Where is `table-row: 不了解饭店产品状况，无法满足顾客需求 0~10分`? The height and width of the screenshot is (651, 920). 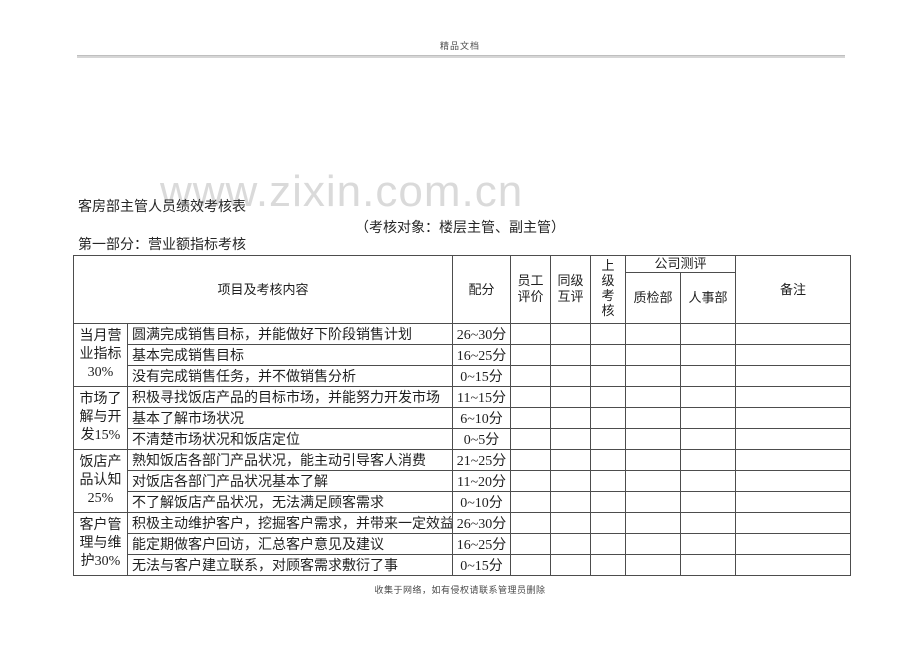 table-row: 不了解饭店产品状况，无法满足顾客需求 0~10分 is located at coordinates (463, 501).